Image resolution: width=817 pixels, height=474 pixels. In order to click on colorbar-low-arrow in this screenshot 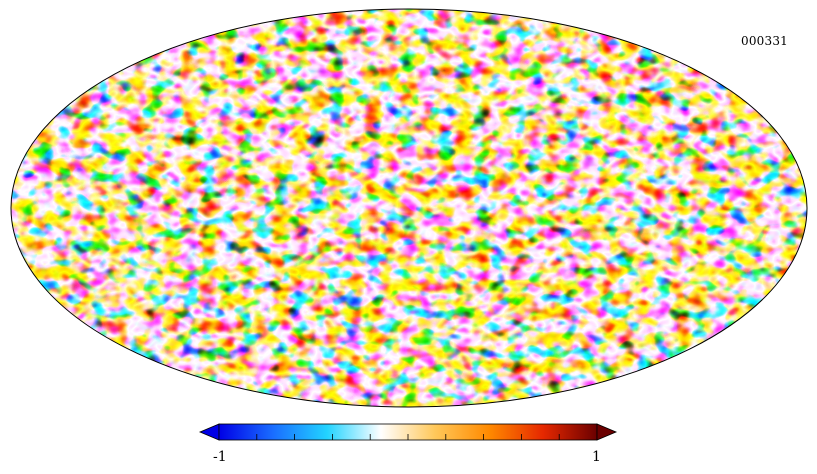, I will do `click(209, 432)`.